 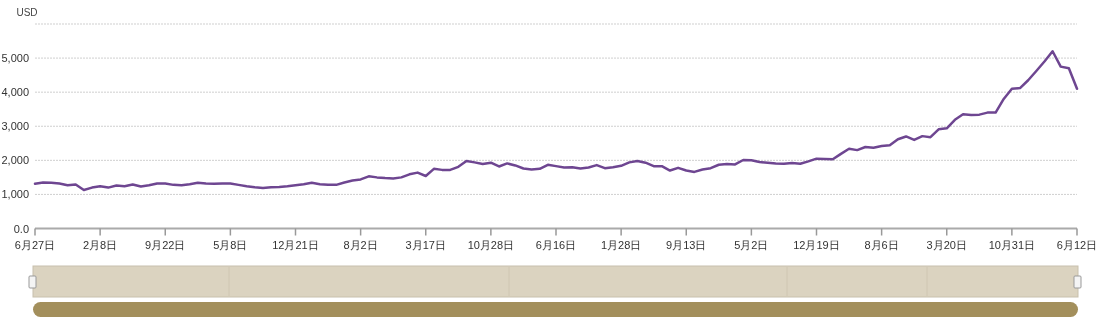 What do you see at coordinates (425, 244) in the screenshot?
I see `x-tick-label: 3月17日` at bounding box center [425, 244].